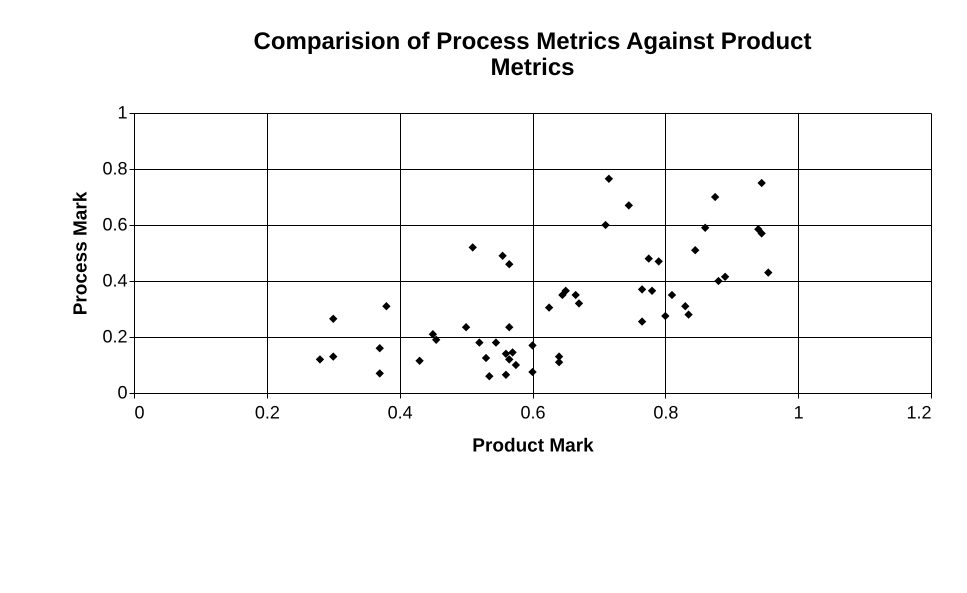  Describe the element at coordinates (665, 412) in the screenshot. I see `x-tick-label: 0.8` at that location.